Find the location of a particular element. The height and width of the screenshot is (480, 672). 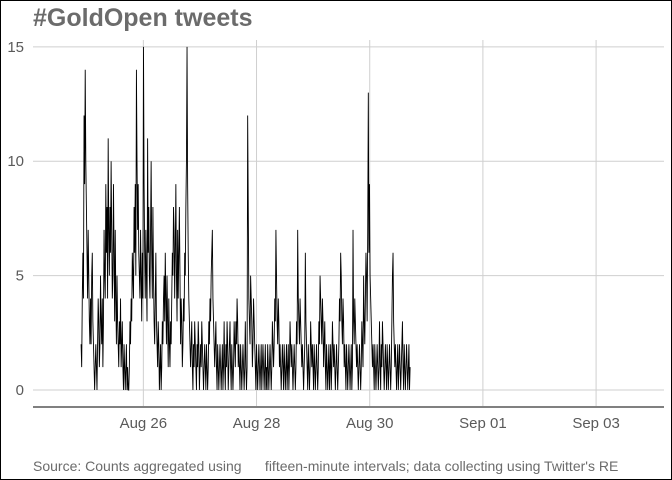

x-tick-label: Aug 30 is located at coordinates (370, 423).